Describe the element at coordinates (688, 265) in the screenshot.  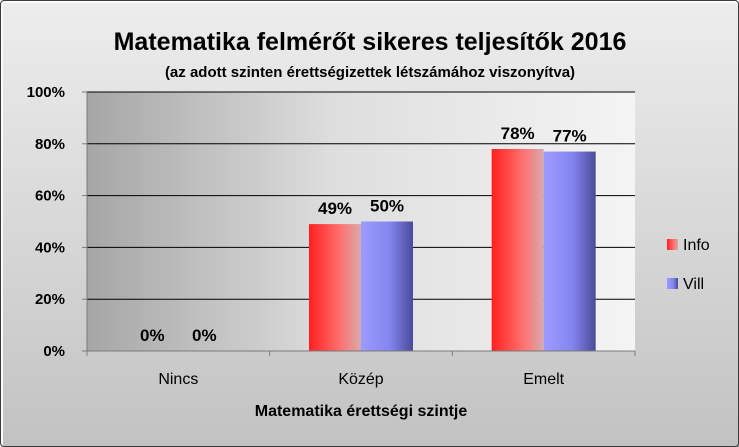
I see `legend: Info Vill` at that location.